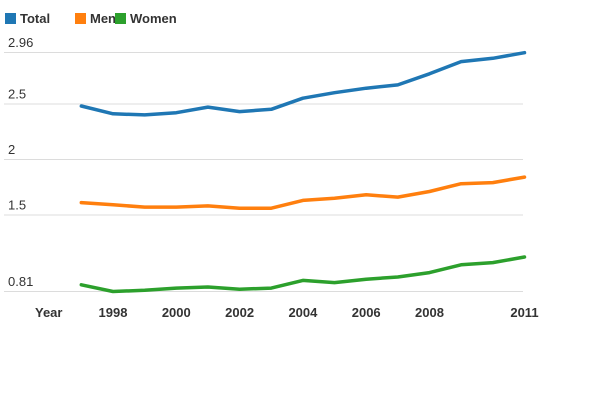 This screenshot has width=600, height=400. I want to click on x-axis-tick-label: 2002, so click(239, 312).